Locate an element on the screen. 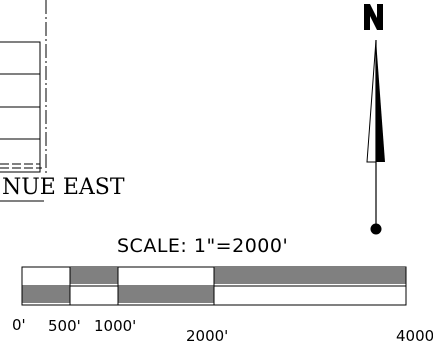 This screenshot has width=433, height=349. street-label: NUE EAST is located at coordinates (63, 187).